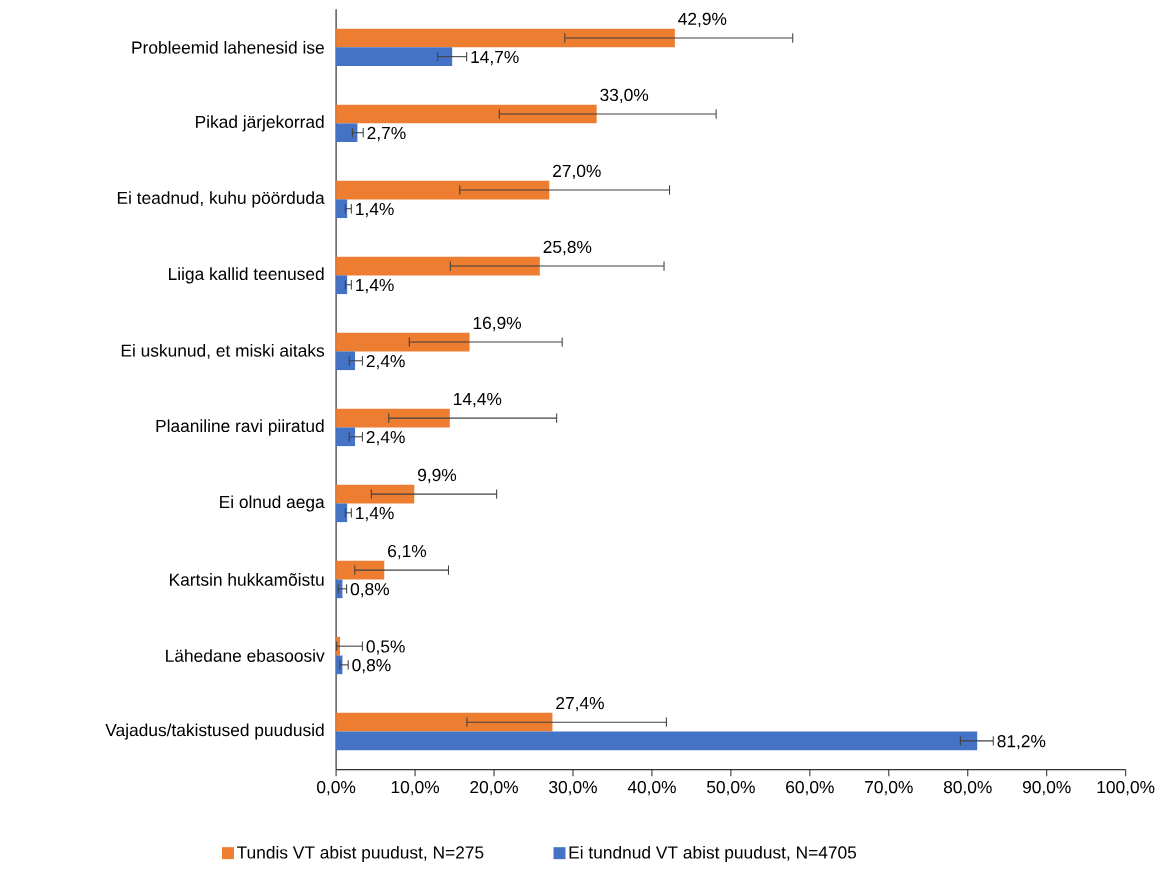 The height and width of the screenshot is (870, 1167). What do you see at coordinates (240, 427) in the screenshot?
I see `y-tick-label: Plaaniline ravi piiratud` at bounding box center [240, 427].